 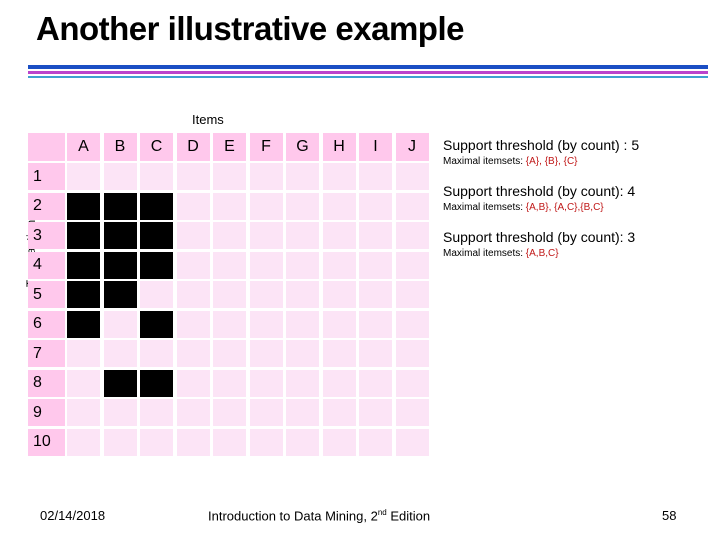 What do you see at coordinates (46, 412) in the screenshot?
I see `row-header-9: 9` at bounding box center [46, 412].